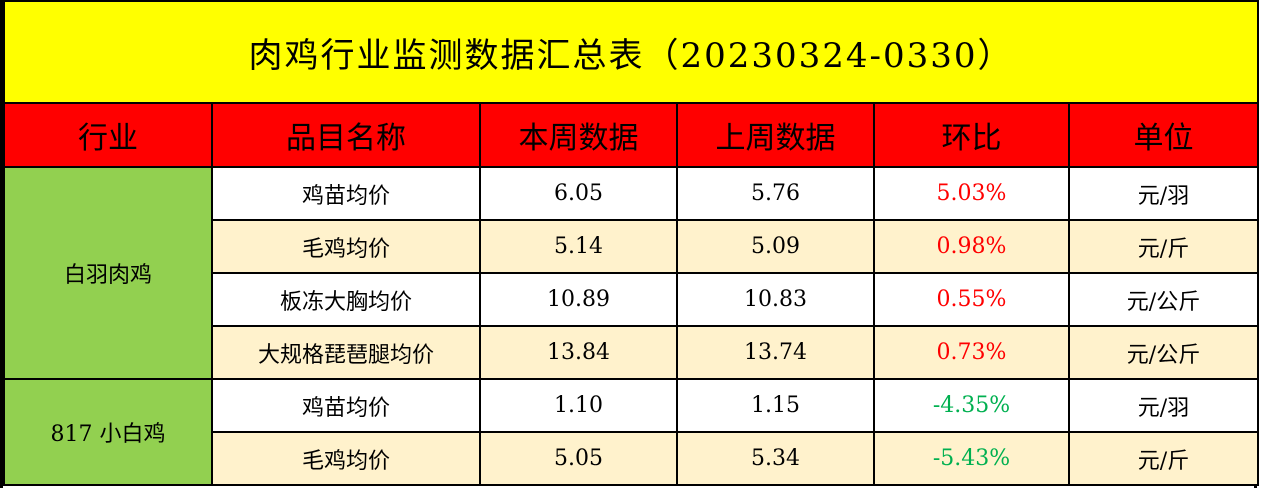 The width and height of the screenshot is (1263, 494). I want to click on change-value: 5.03%, so click(971, 193).